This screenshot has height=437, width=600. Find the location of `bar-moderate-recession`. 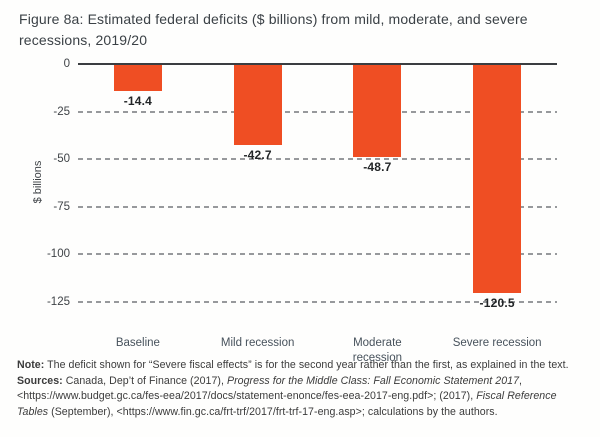

bar-moderate-recession is located at coordinates (377, 110).